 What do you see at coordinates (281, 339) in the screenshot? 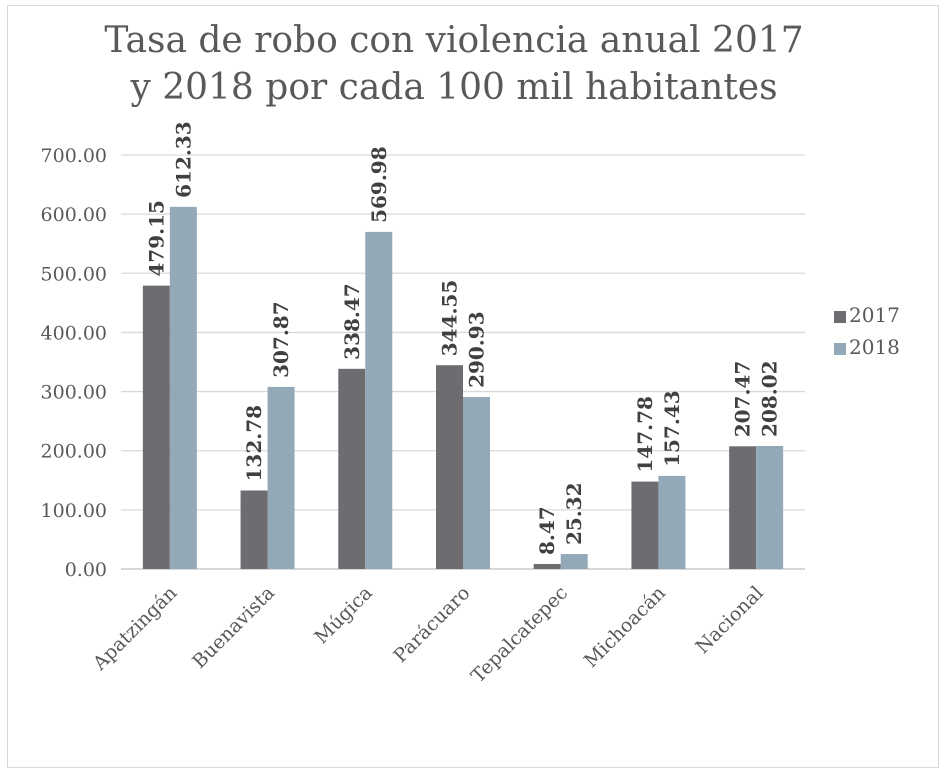
I see `data-label-2018: 307.87` at bounding box center [281, 339].